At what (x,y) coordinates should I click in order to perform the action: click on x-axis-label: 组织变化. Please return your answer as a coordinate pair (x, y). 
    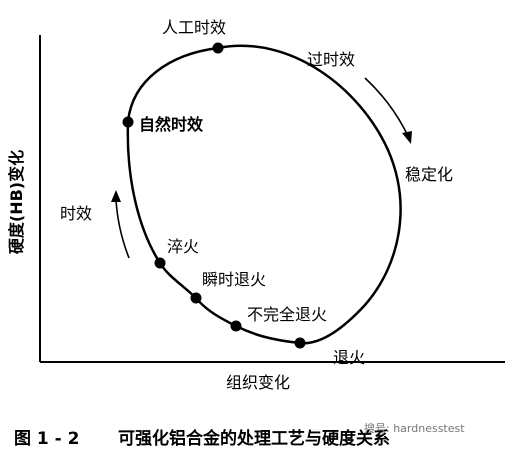
    Looking at the image, I should click on (258, 382).